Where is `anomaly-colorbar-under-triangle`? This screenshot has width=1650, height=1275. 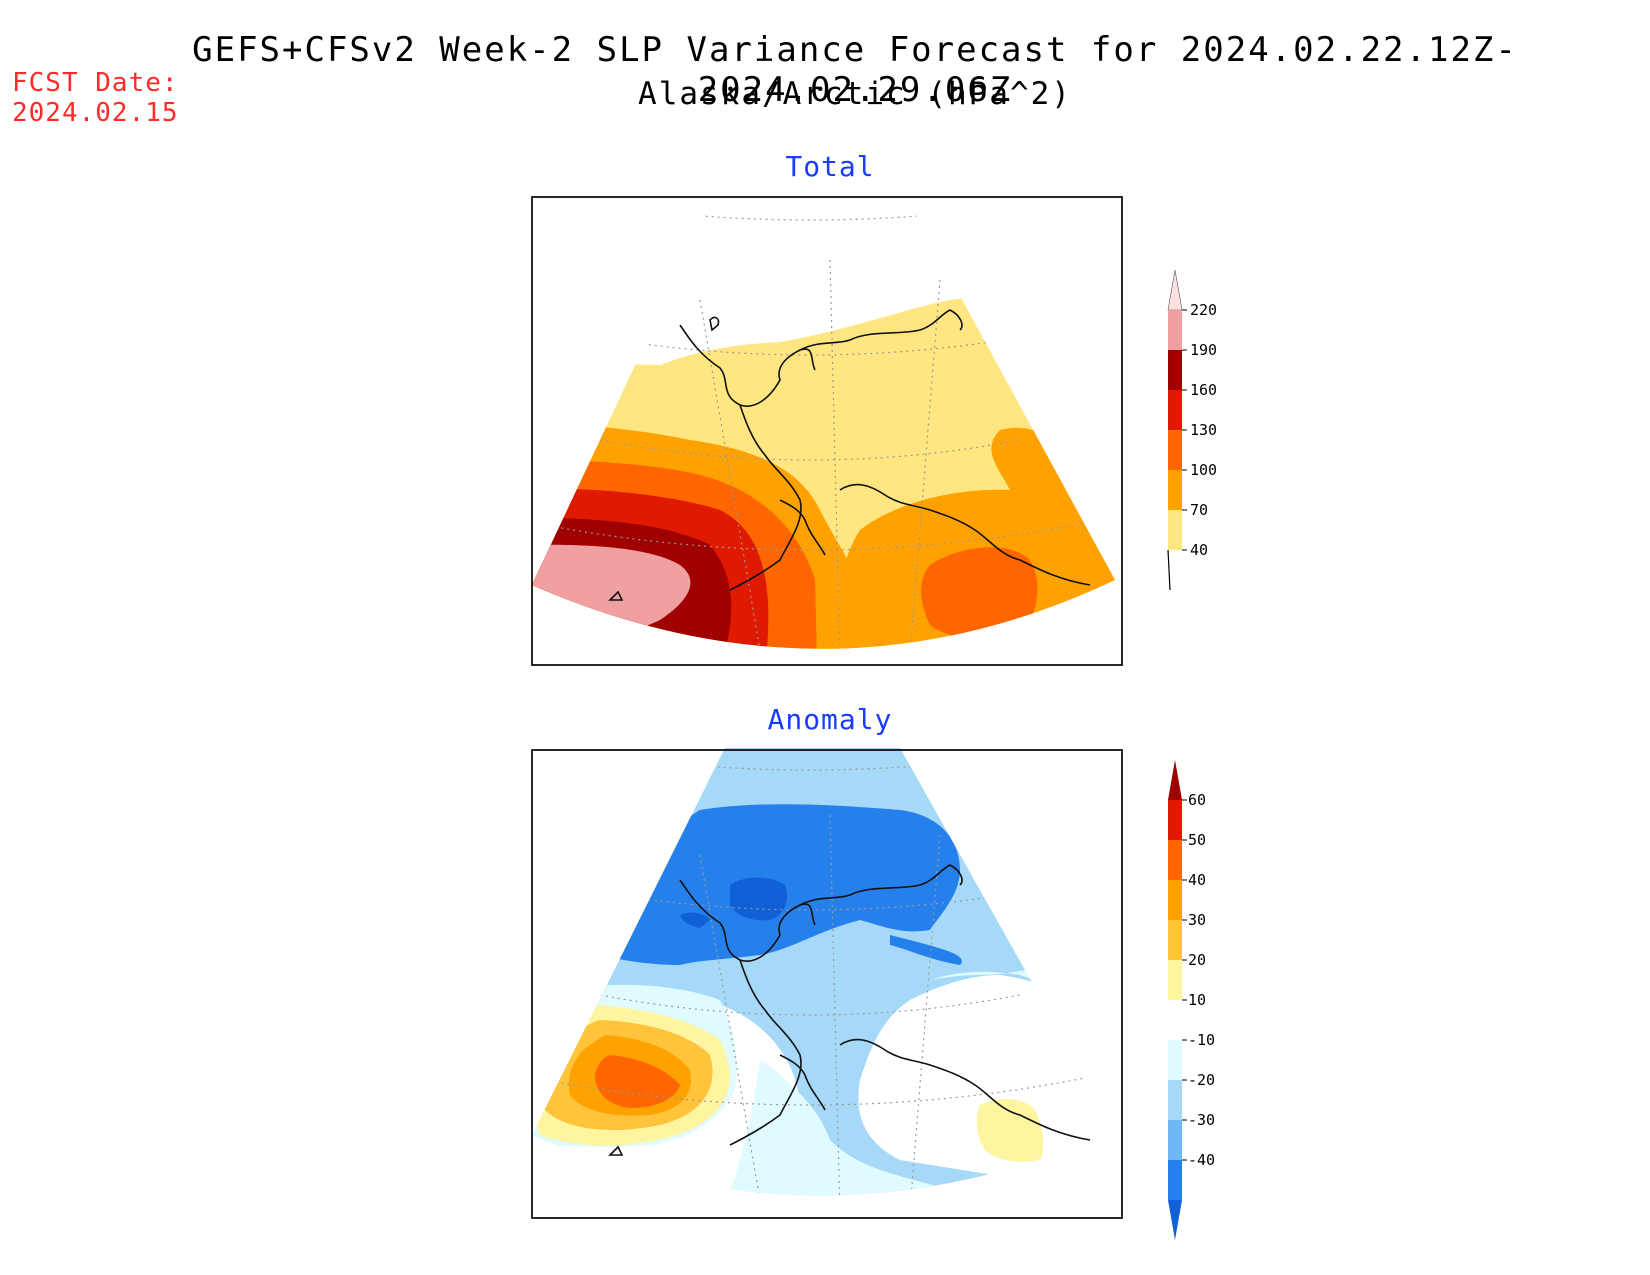 anomaly-colorbar-under-triangle is located at coordinates (1175, 1220).